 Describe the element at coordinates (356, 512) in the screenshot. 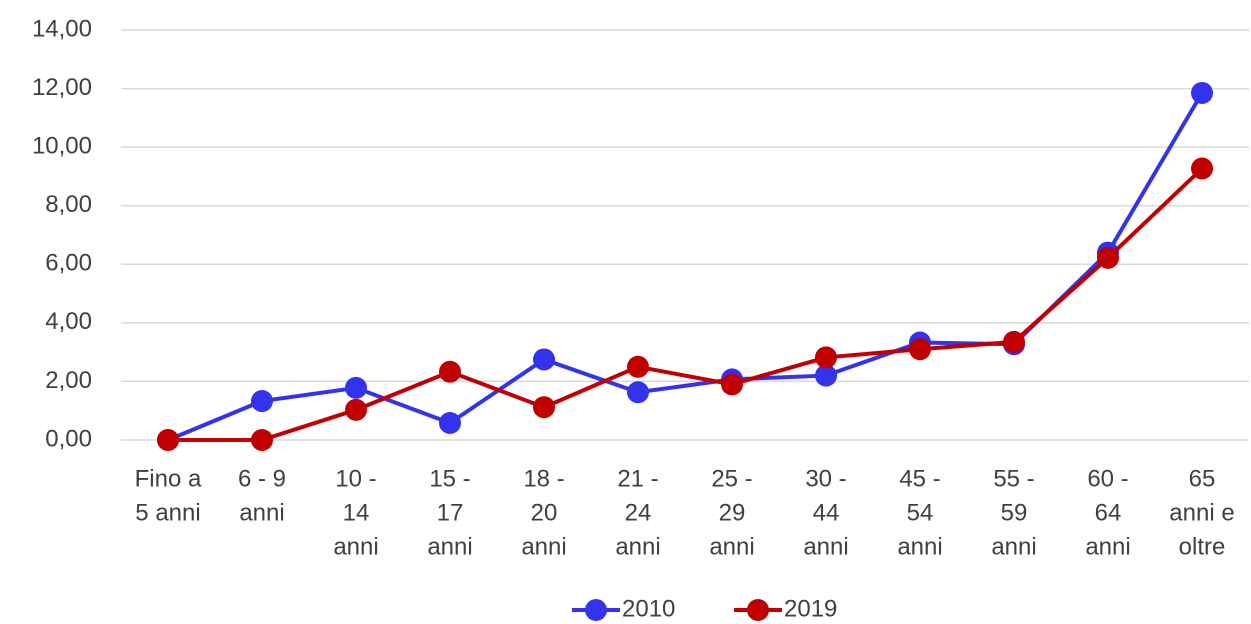

I see `x-tick-label: 14` at that location.